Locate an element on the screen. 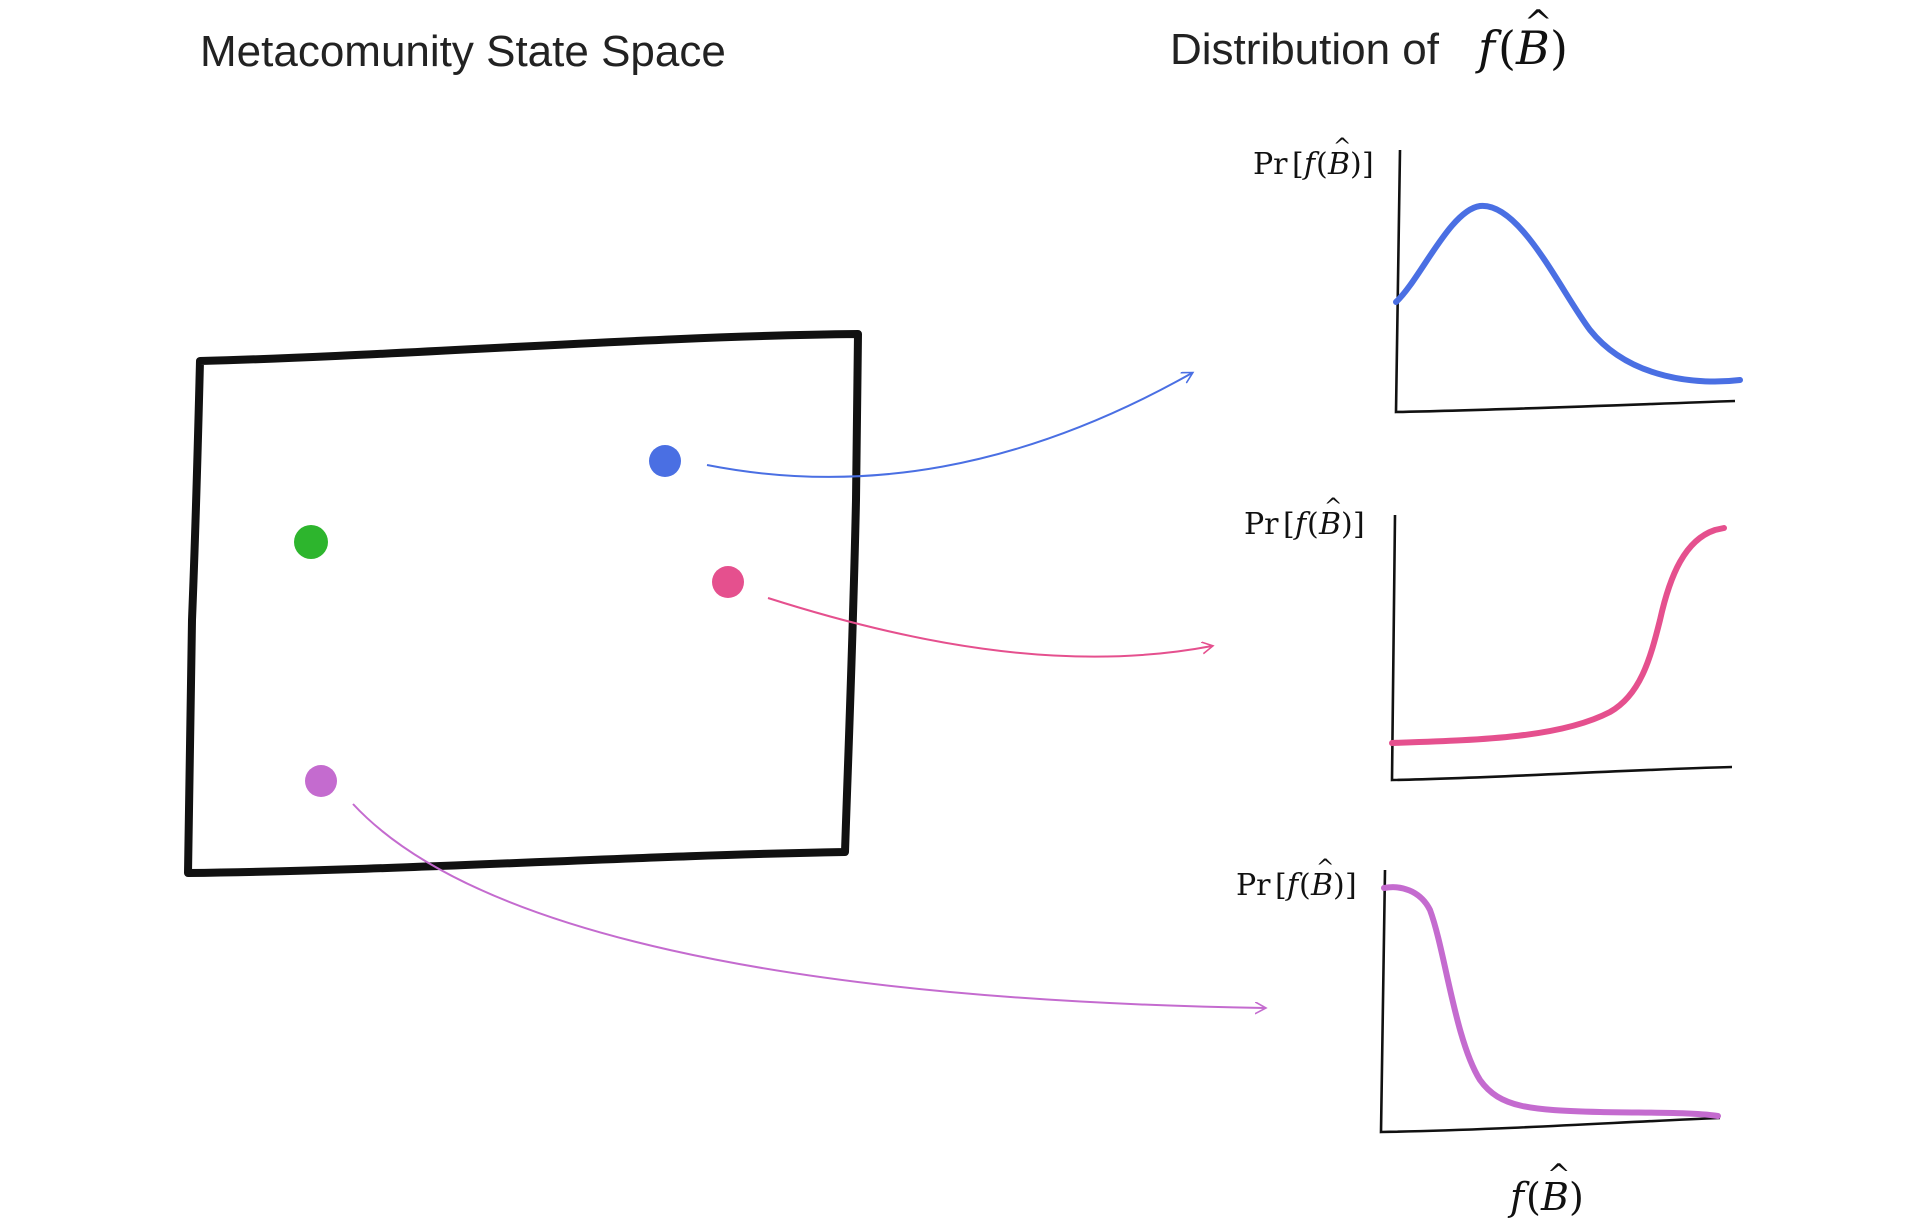  pink-axes is located at coordinates (1561, 648).